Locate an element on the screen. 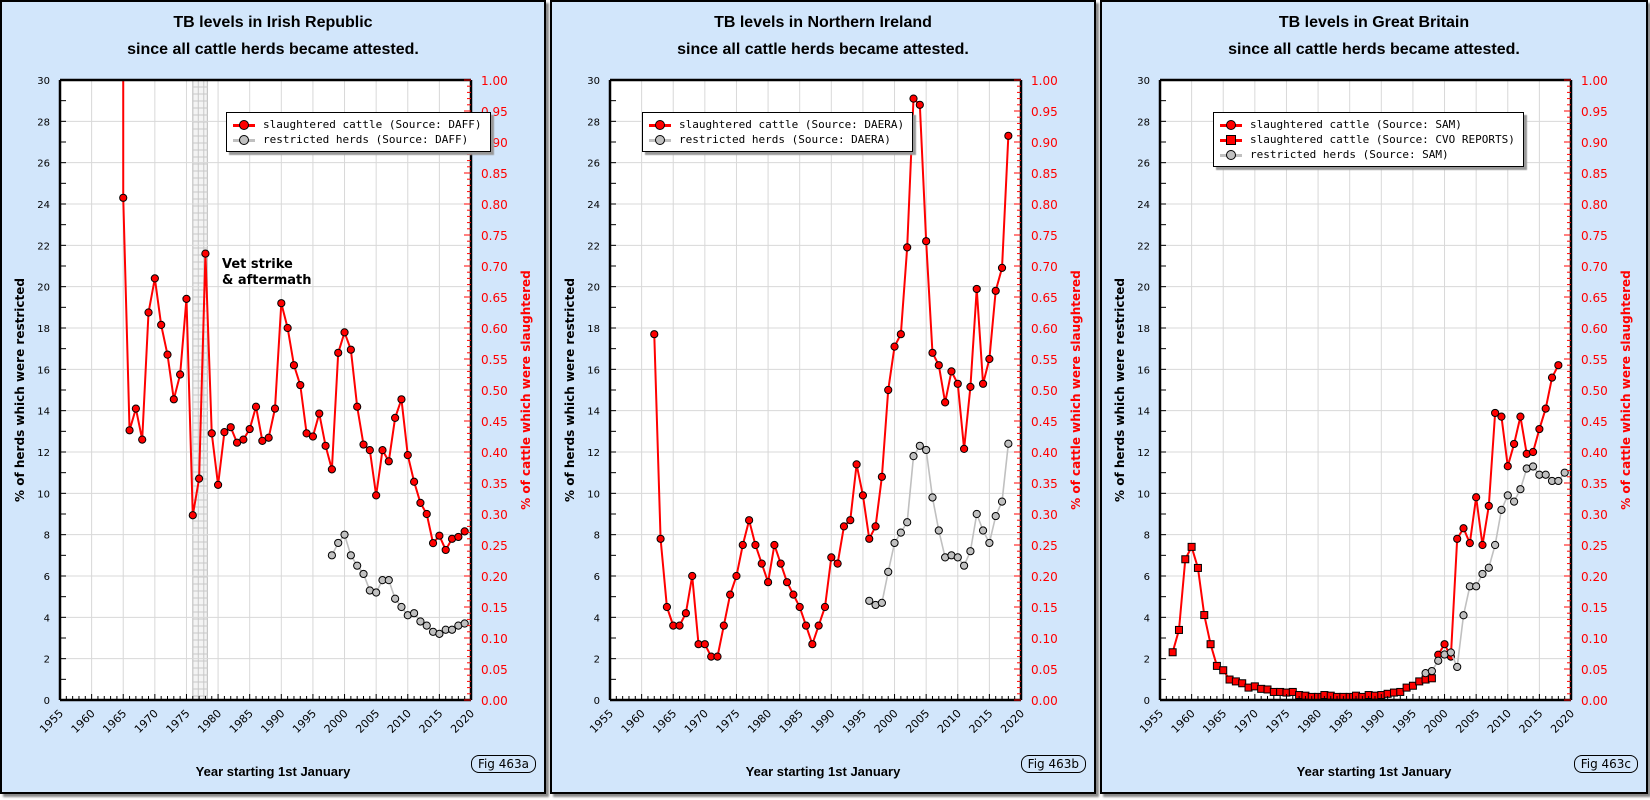 Image resolution: width=1650 pixels, height=800 pixels. y-right-tick-label: 0.25 is located at coordinates (1044, 546).